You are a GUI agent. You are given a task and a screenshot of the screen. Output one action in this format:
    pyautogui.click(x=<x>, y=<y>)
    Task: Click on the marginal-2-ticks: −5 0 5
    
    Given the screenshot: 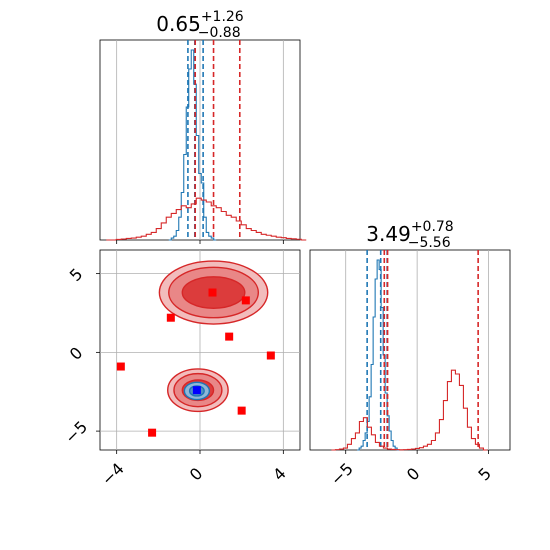 What is the action you would take?
    pyautogui.click(x=411, y=469)
    